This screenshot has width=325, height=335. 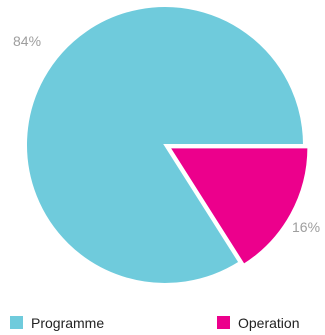 I want to click on legend-item-programme: Programme, so click(x=57, y=323).